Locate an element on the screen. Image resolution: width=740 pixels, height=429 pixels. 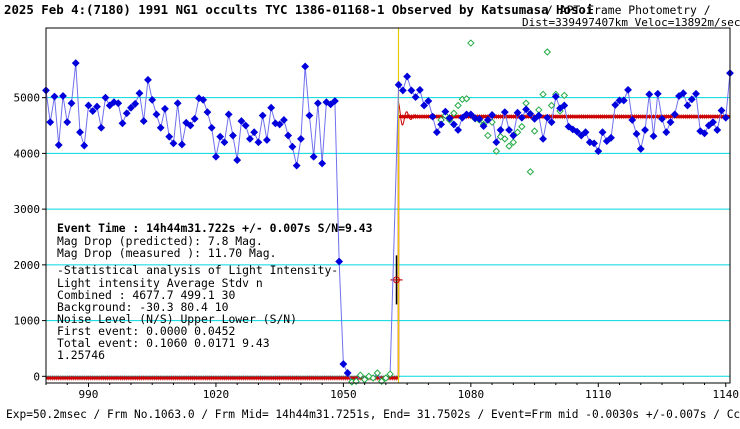
y-tick-label: 5000 is located at coordinates (27, 98).